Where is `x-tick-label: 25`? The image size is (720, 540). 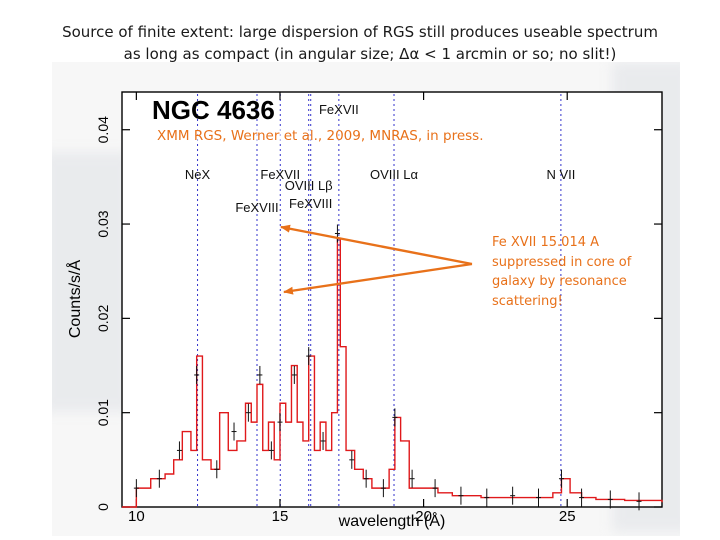
x-tick-label: 25 is located at coordinates (567, 516).